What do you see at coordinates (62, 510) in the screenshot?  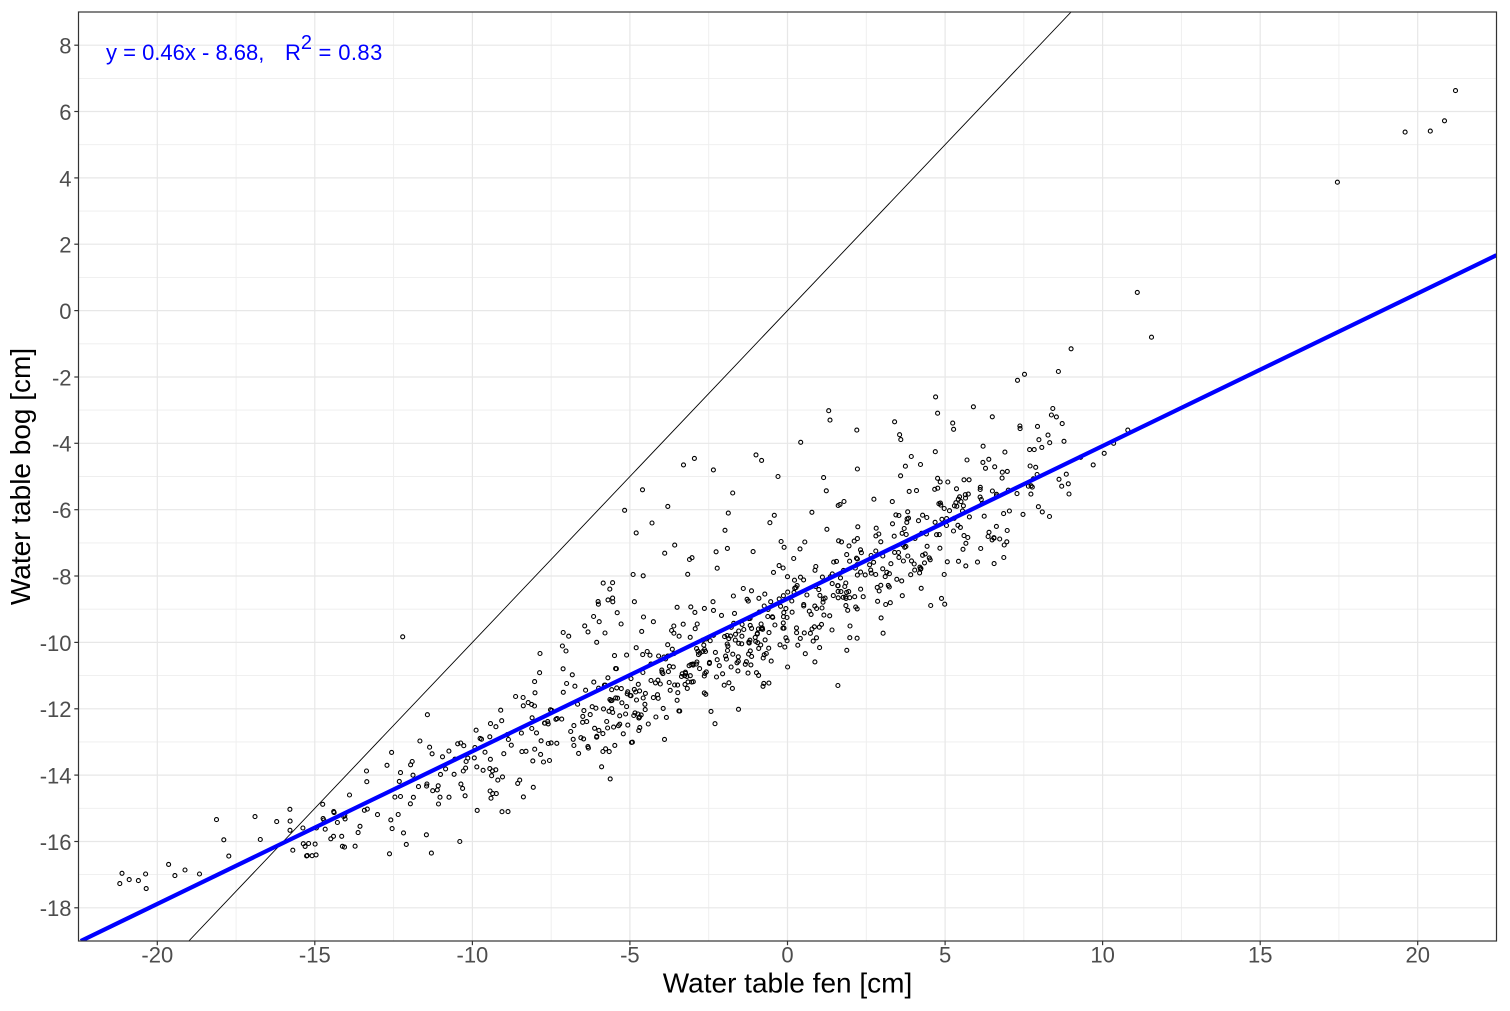 I see `svg-text: -6` at bounding box center [62, 510].